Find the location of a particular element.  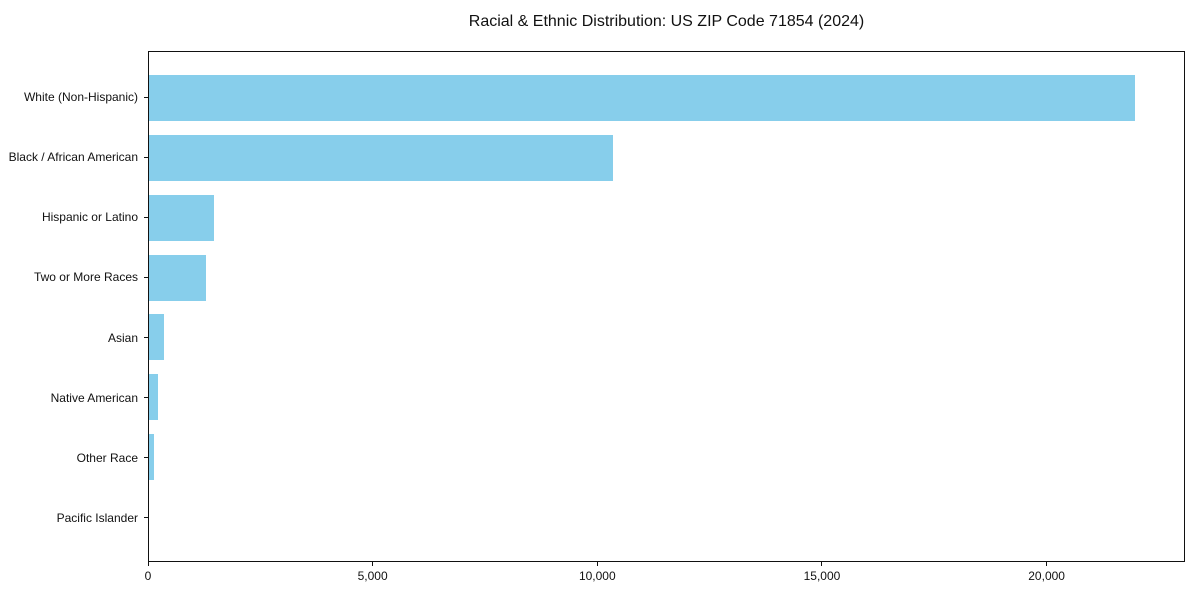

x-tick-label: 0 is located at coordinates (148, 576).